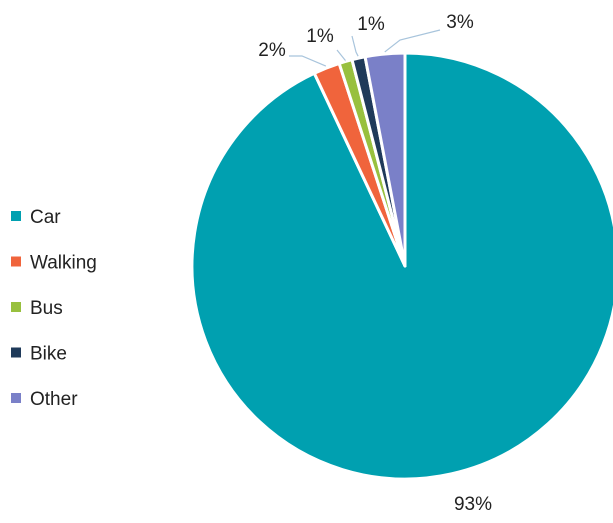 The width and height of the screenshot is (613, 523). Describe the element at coordinates (16, 261) in the screenshot. I see `legend-swatch-walking` at that location.